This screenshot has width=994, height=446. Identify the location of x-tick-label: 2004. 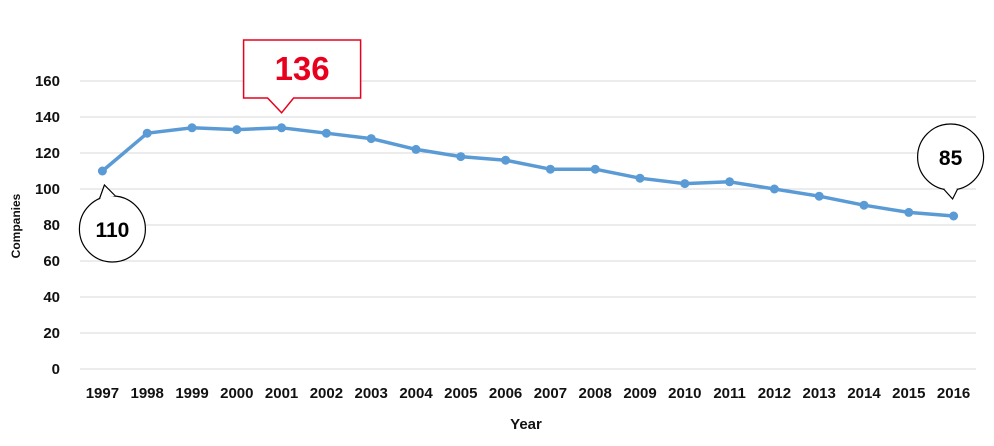
(416, 393).